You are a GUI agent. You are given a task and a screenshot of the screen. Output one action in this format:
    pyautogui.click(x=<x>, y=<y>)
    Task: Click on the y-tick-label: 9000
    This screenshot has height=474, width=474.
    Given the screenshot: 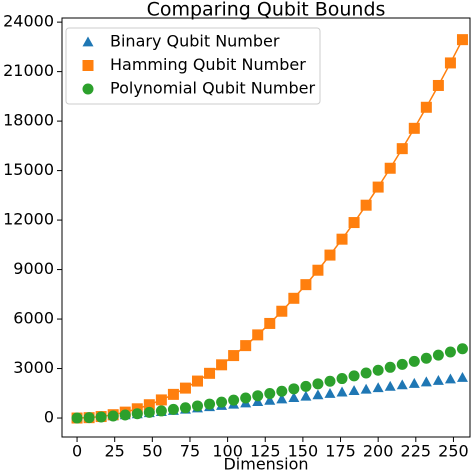 What is the action you would take?
    pyautogui.click(x=33, y=268)
    